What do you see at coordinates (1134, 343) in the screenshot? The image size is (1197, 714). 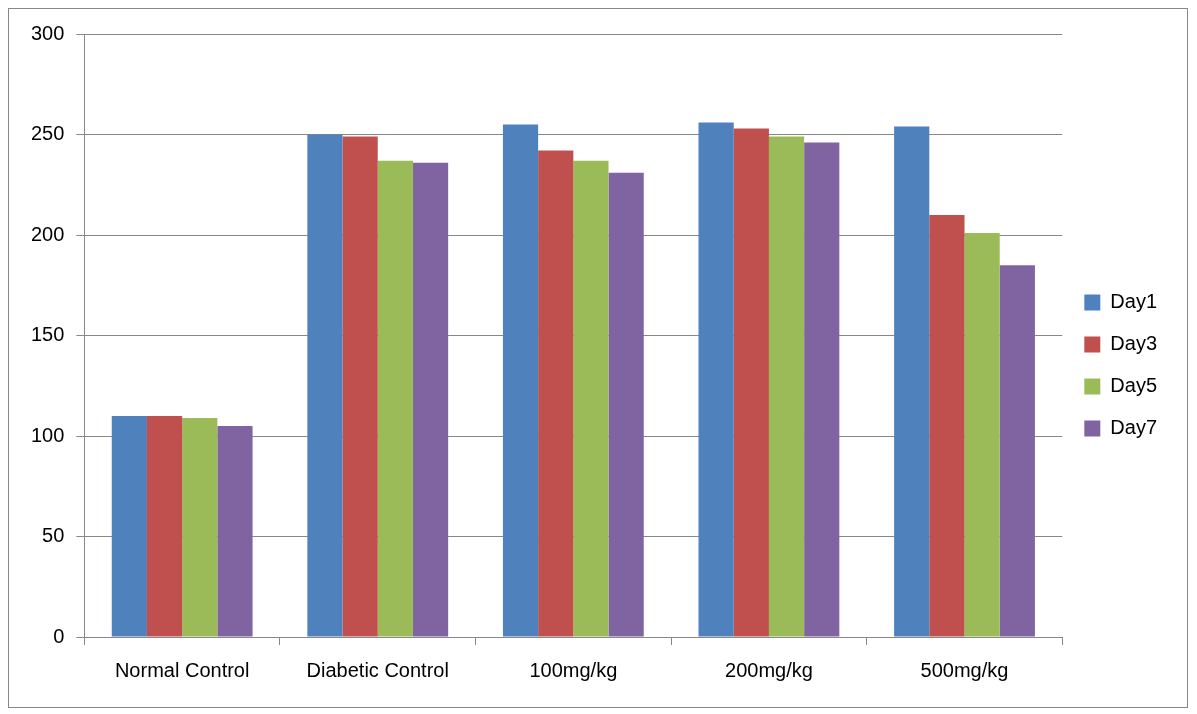 I see `legend-label: Day3` at bounding box center [1134, 343].